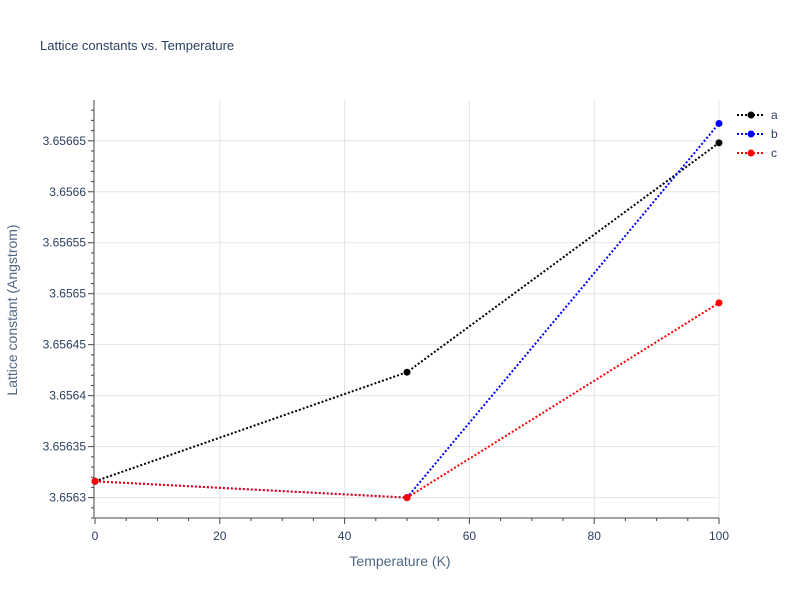  I want to click on y-tick-label: 3.65665, so click(65, 141).